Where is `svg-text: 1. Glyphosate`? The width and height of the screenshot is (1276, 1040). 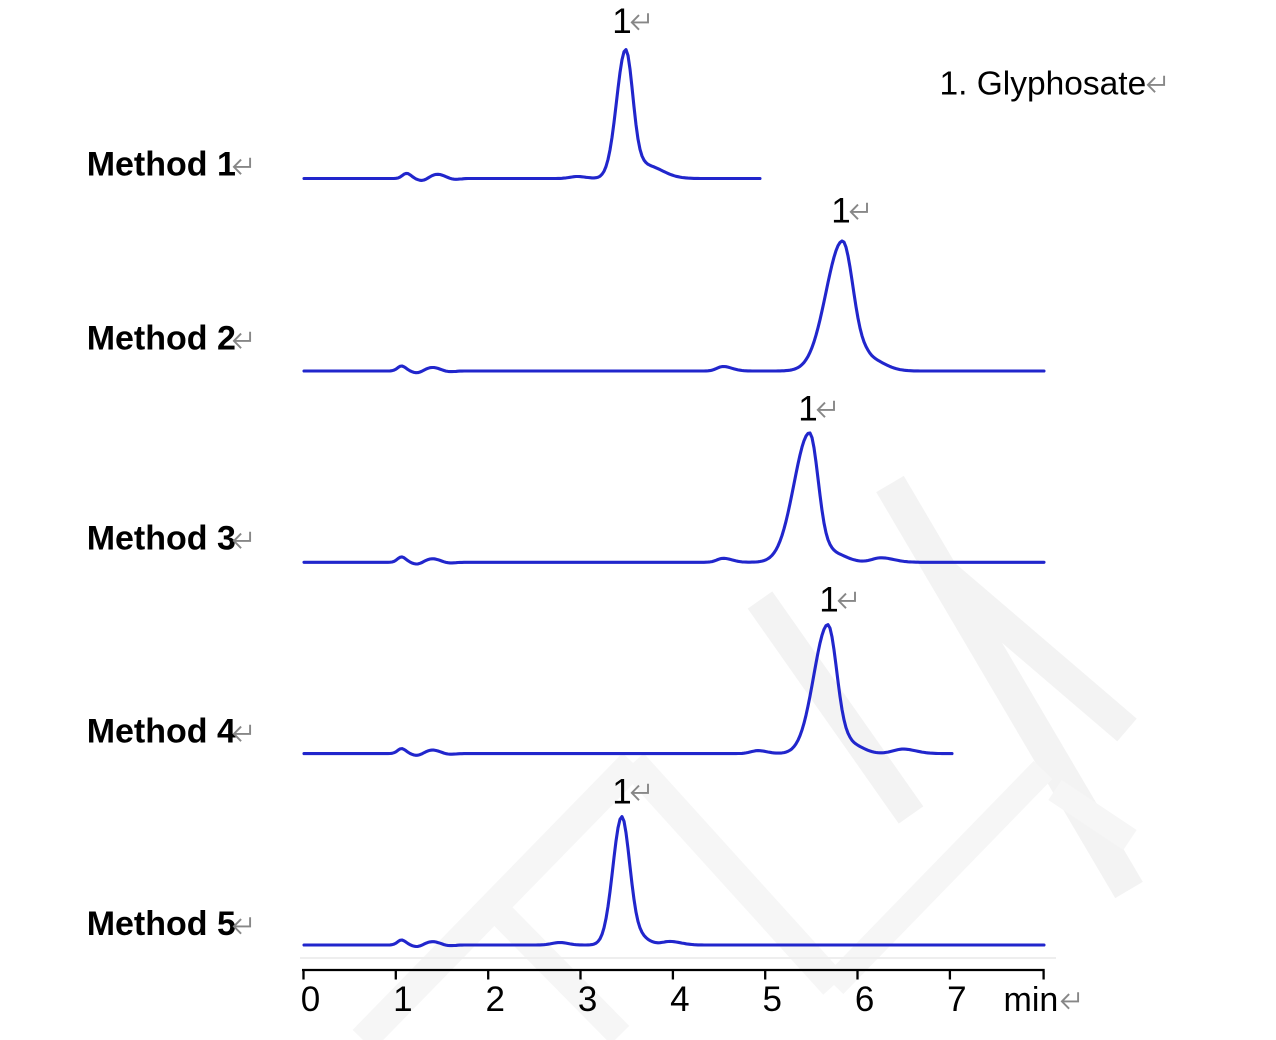
svg-text: 1. Glyphosate is located at coordinates (1043, 84).